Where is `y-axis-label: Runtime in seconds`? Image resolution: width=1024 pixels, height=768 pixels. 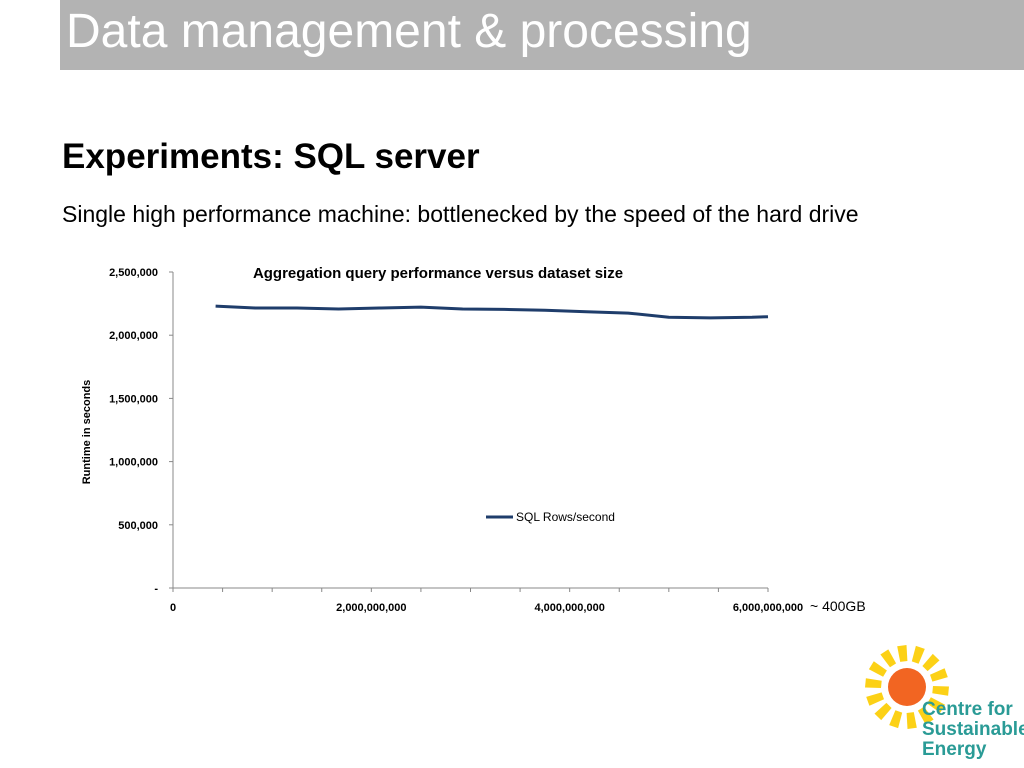 y-axis-label: Runtime in seconds is located at coordinates (87, 432).